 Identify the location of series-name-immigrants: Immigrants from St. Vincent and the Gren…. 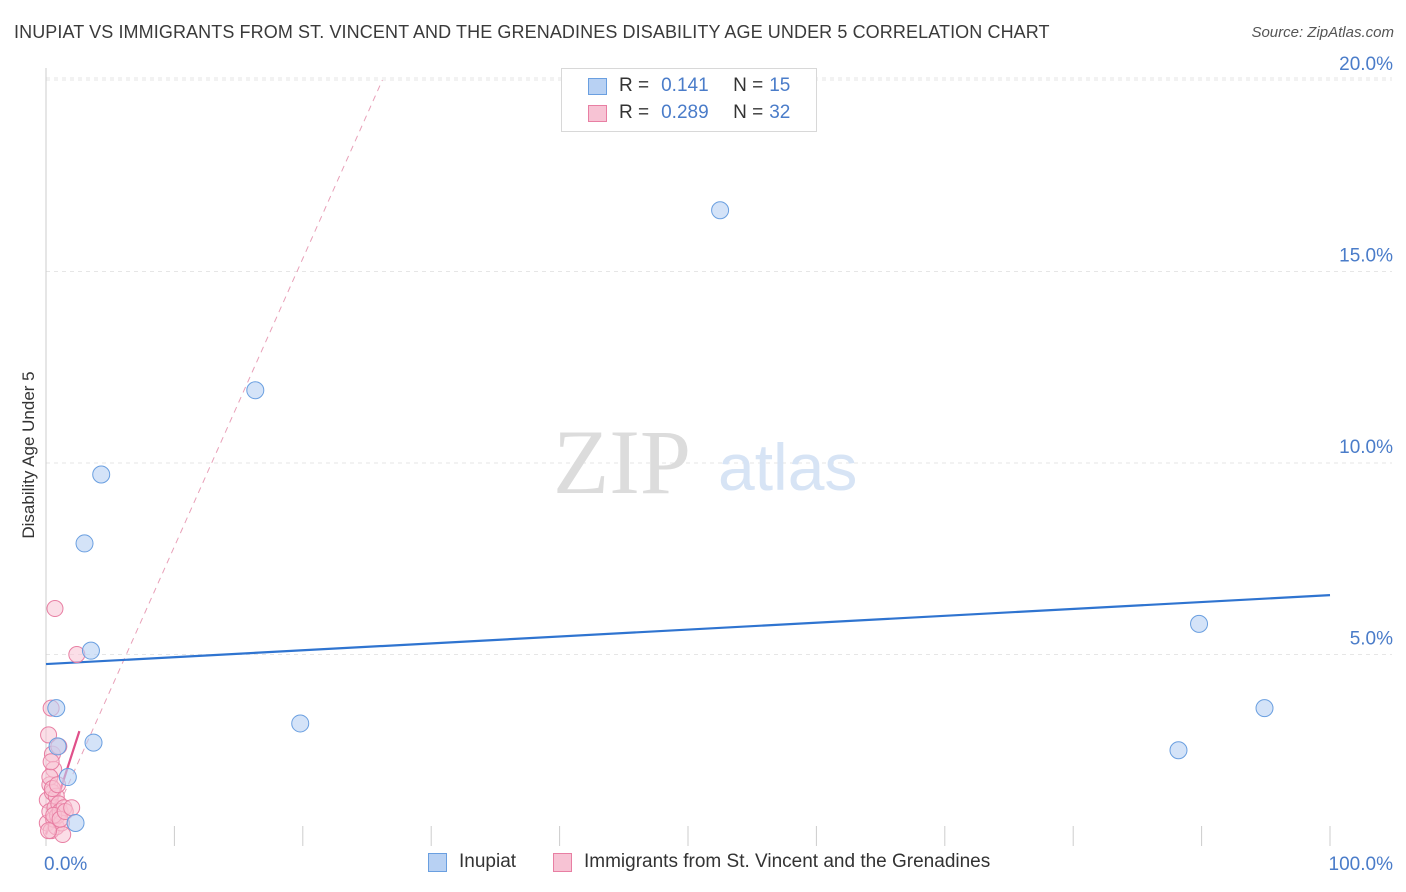
(787, 861).